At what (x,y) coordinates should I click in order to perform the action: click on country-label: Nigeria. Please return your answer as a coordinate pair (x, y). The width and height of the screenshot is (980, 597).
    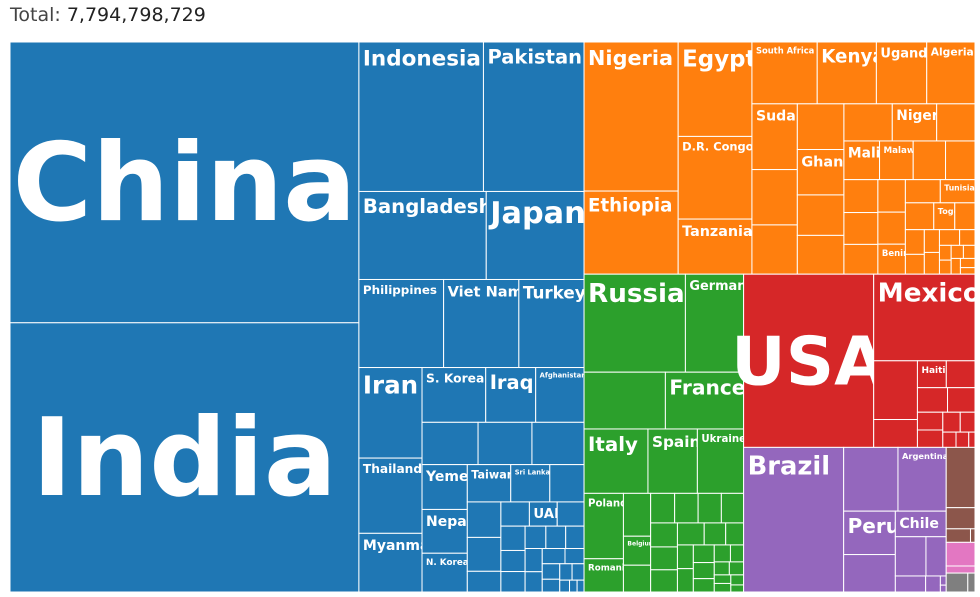
    Looking at the image, I should click on (630, 58).